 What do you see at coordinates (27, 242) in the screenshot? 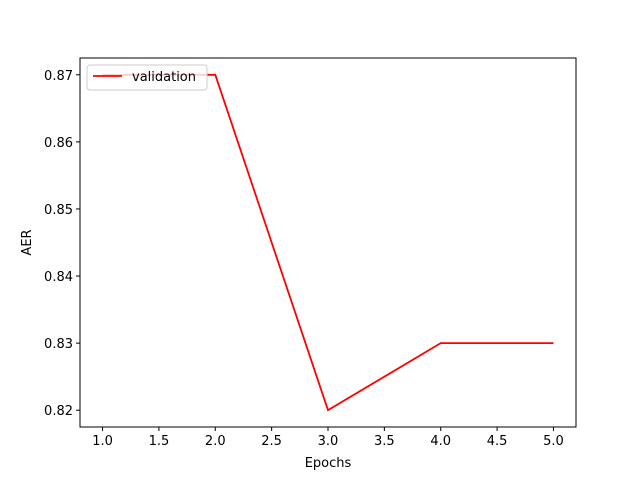
I see `y-axis-title: AER` at bounding box center [27, 242].